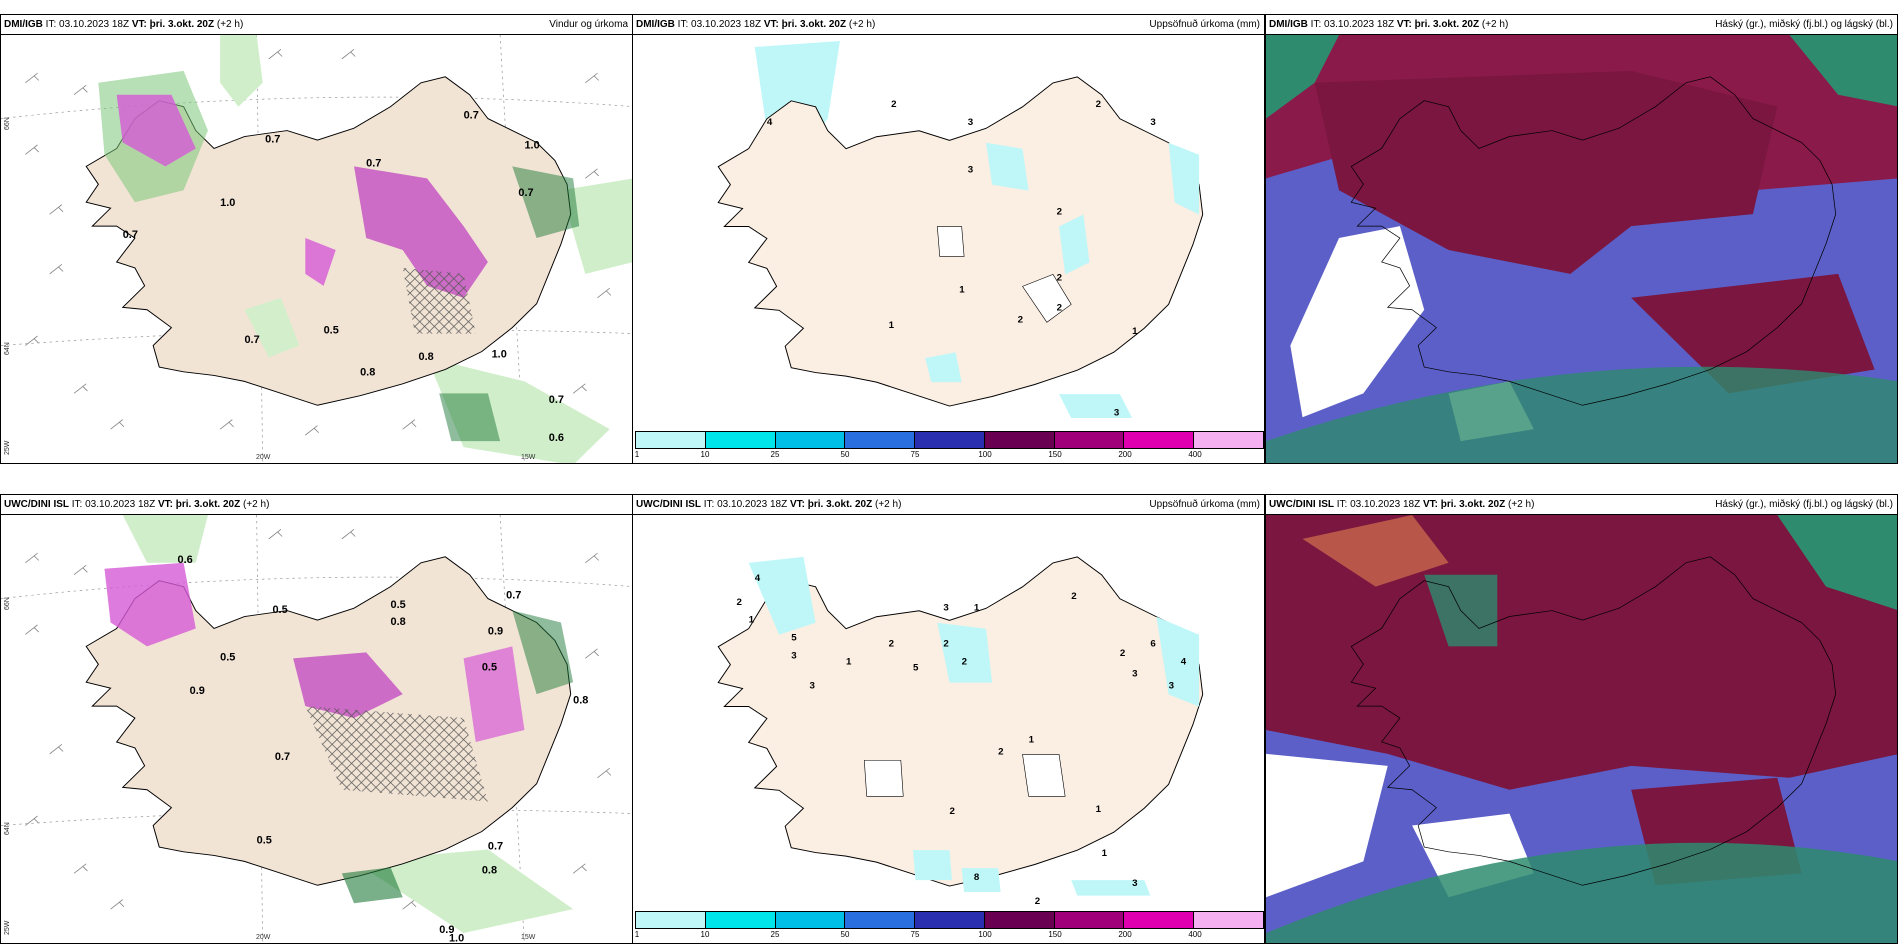 The height and width of the screenshot is (950, 1900). Describe the element at coordinates (637, 454) in the screenshot. I see `colorbar-tick: 1` at that location.